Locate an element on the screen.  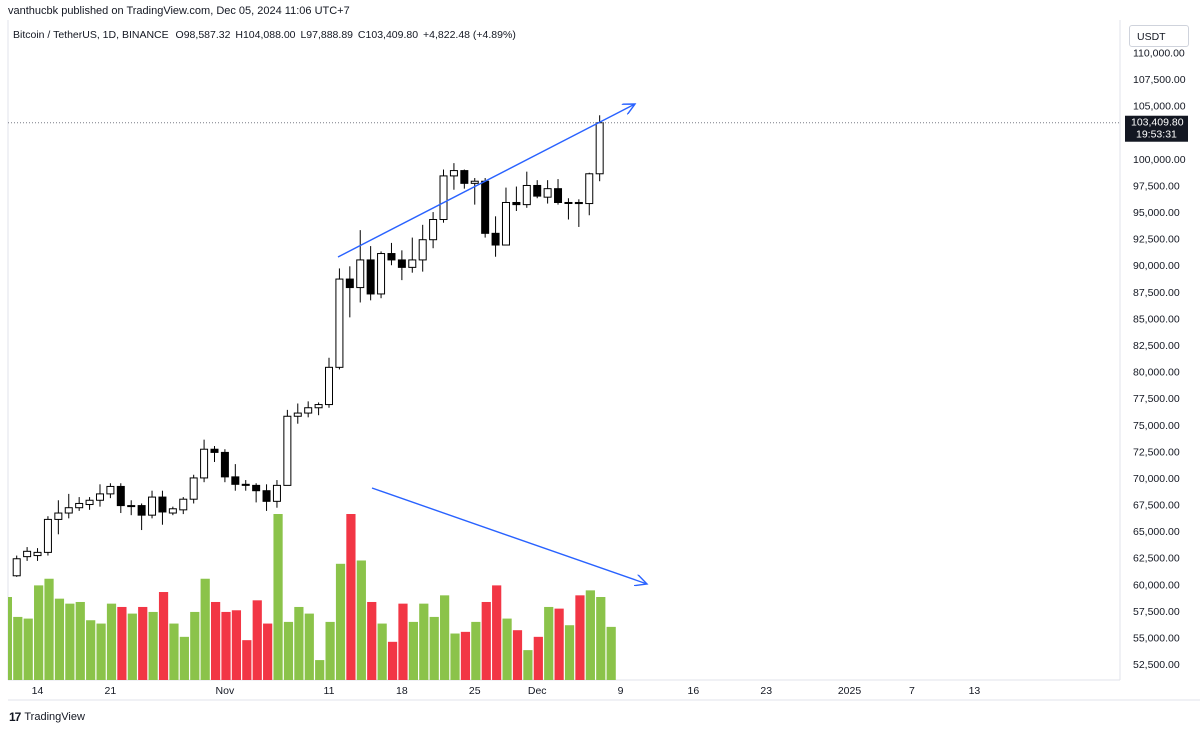
volume-trend-arrow is located at coordinates (509, 535).